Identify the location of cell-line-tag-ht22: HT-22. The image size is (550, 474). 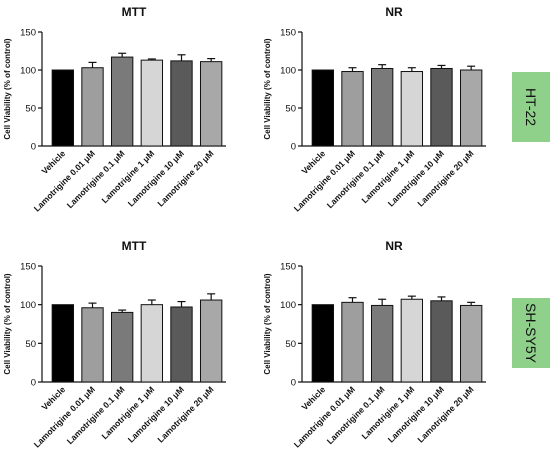
(531, 107).